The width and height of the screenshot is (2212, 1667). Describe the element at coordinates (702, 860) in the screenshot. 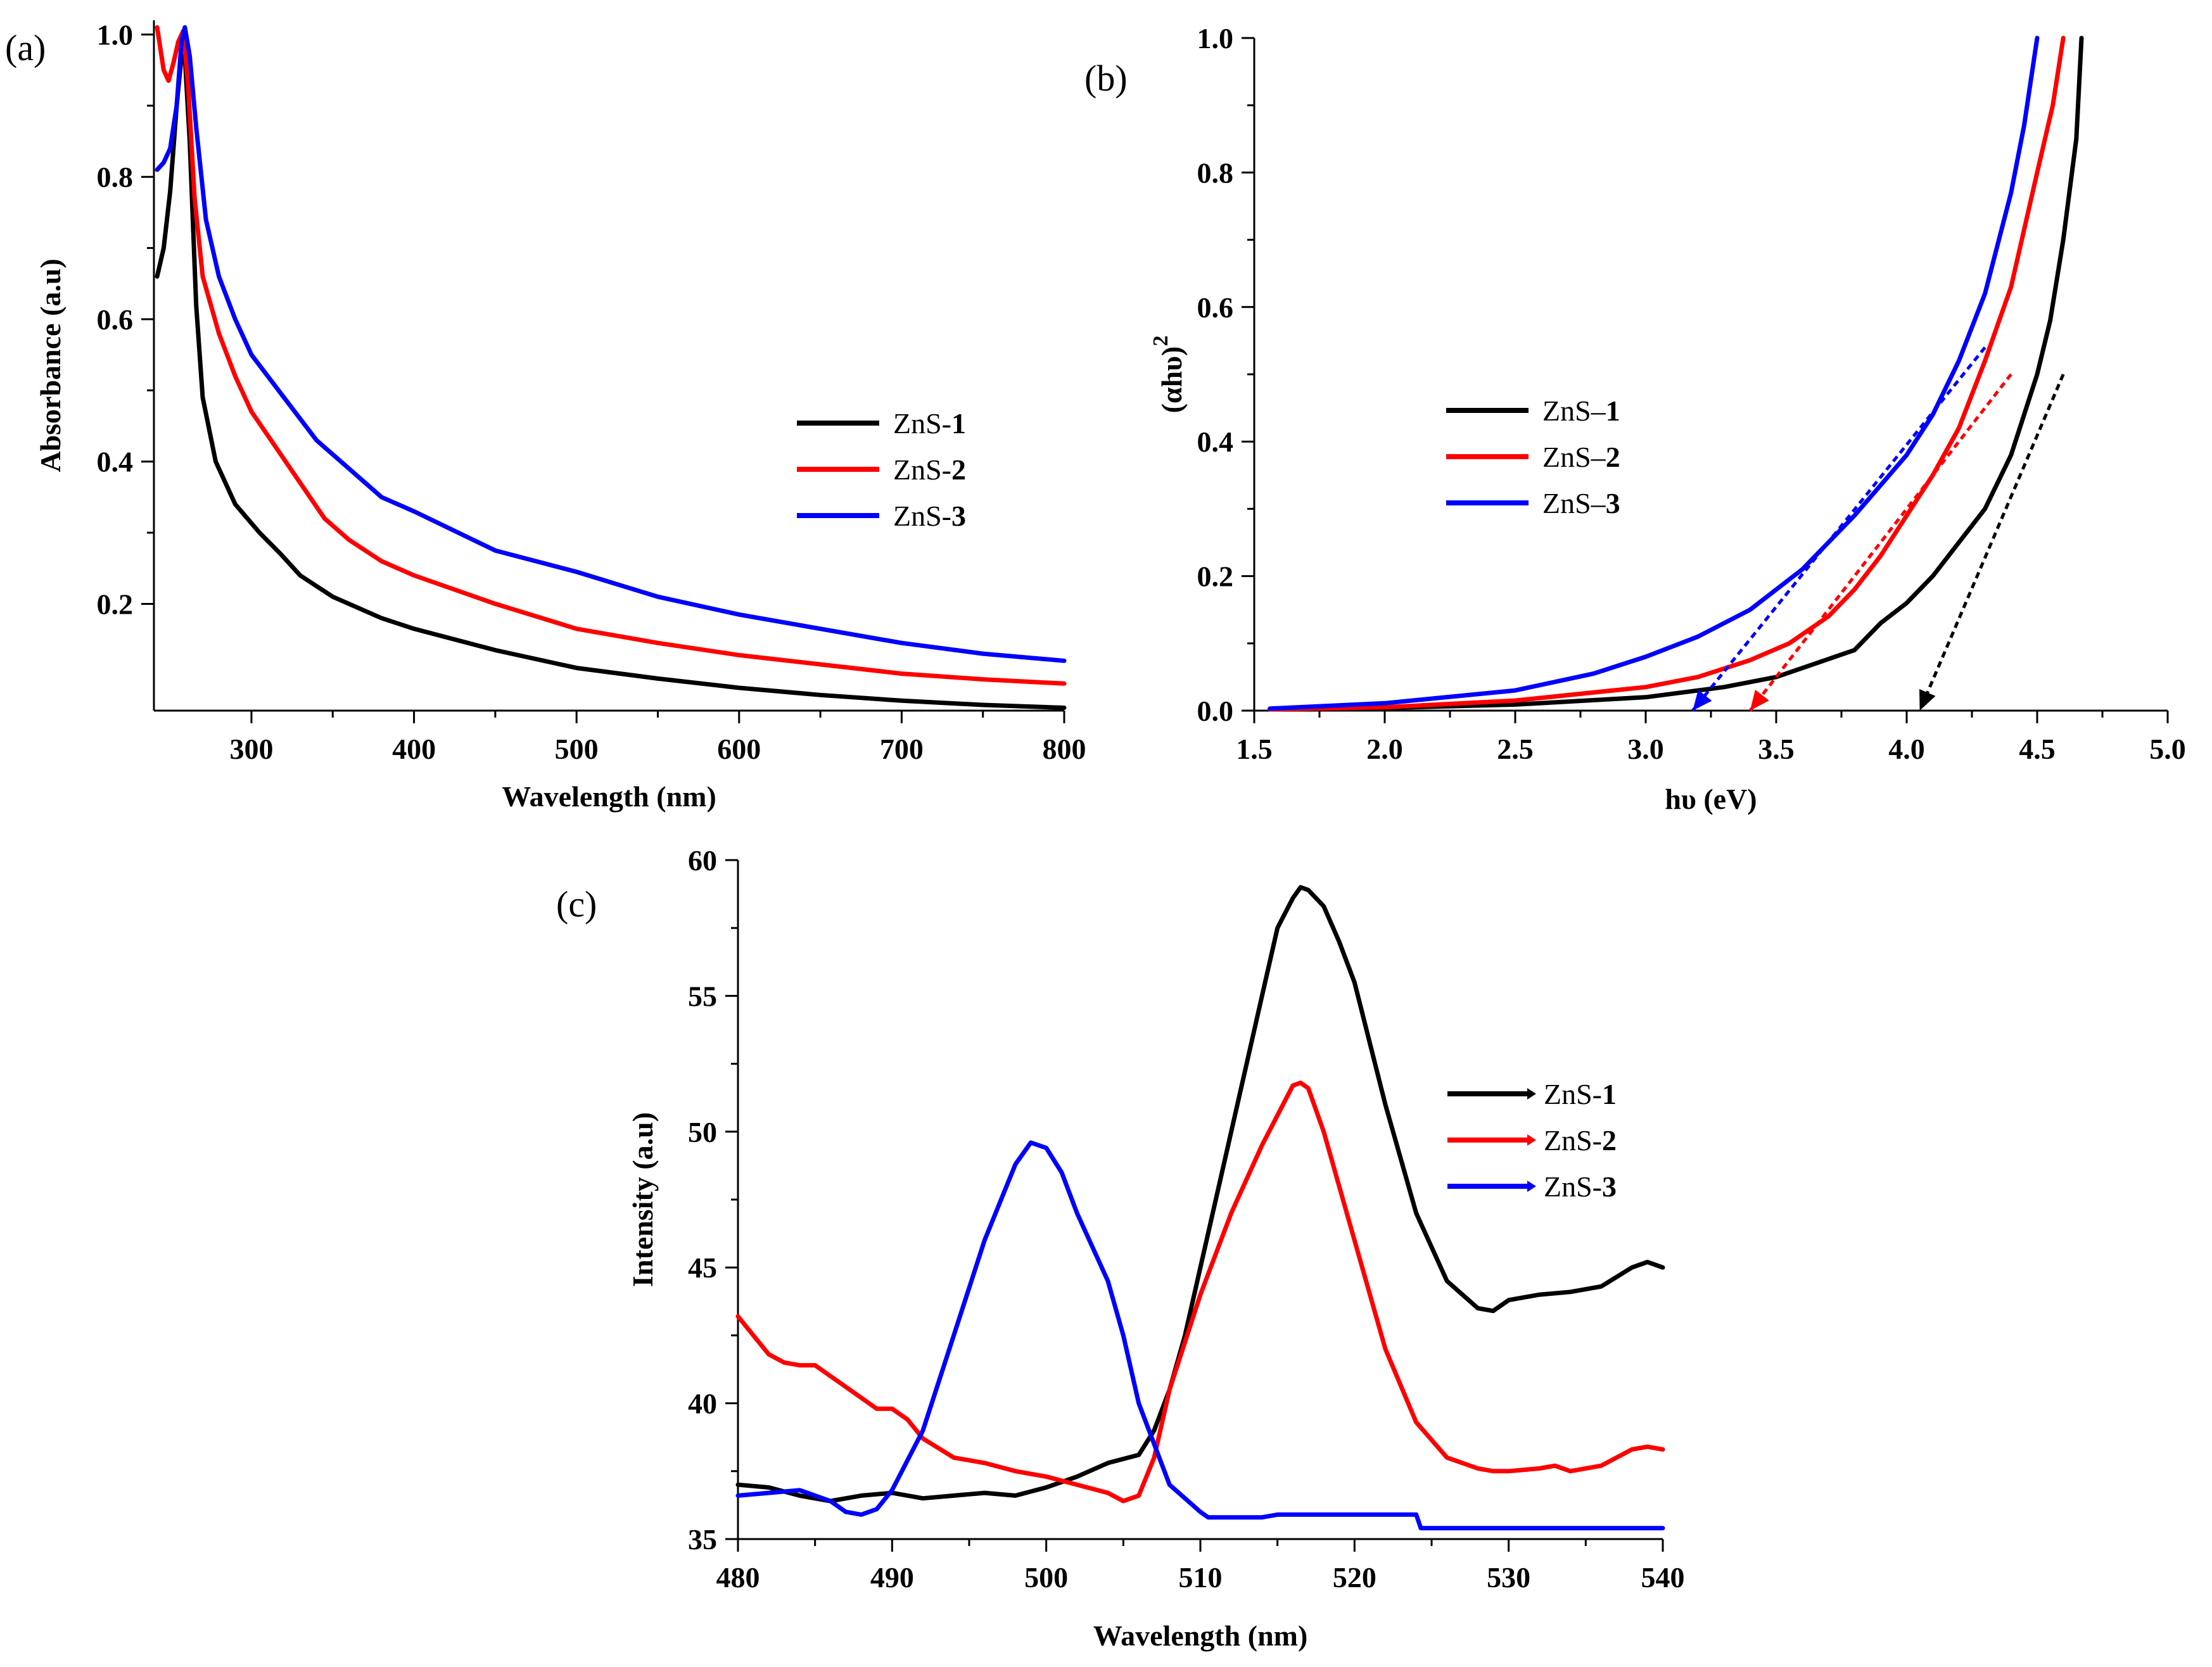

I see `y-tick-label: 60` at that location.